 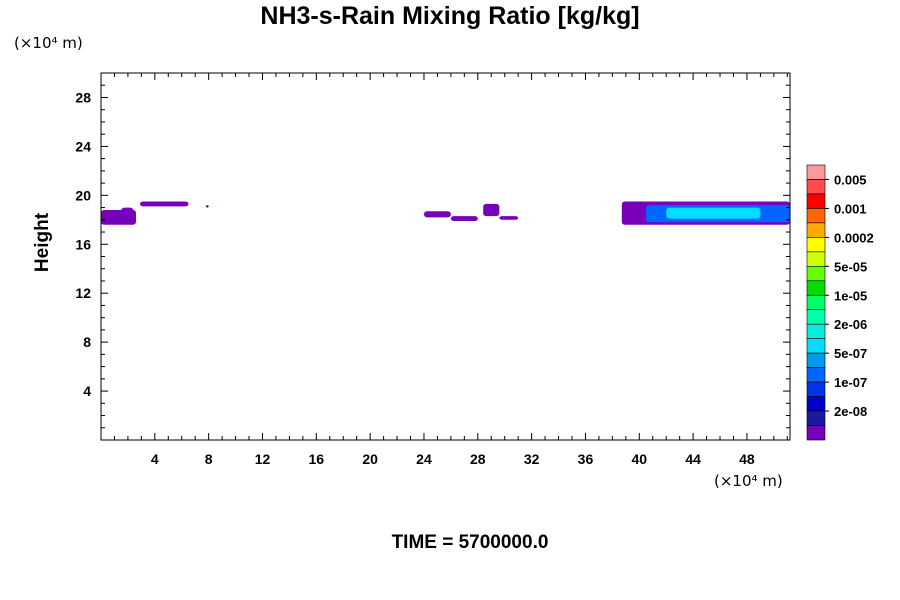 What do you see at coordinates (370, 459) in the screenshot?
I see `x-tick-label: 20` at bounding box center [370, 459].